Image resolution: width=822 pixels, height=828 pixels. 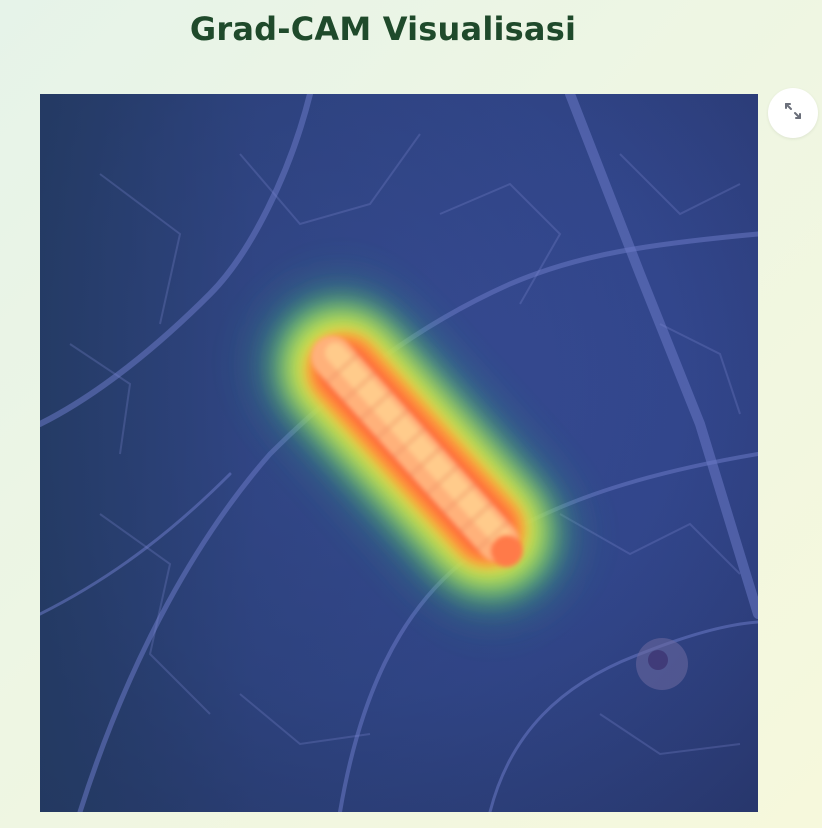 I want to click on fullscreen-button, so click(x=793, y=113).